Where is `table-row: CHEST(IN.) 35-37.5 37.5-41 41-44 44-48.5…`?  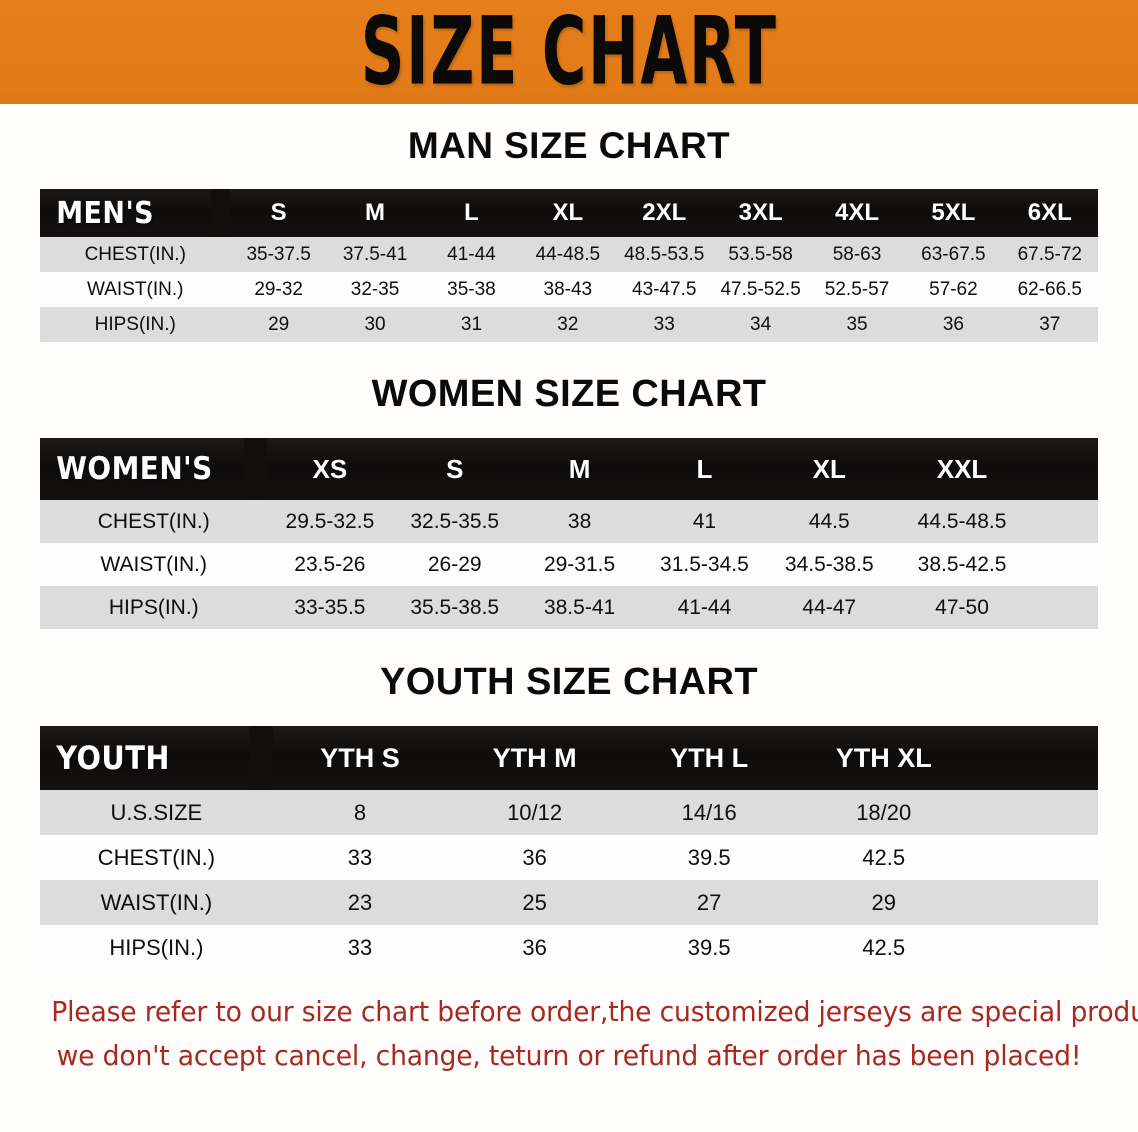
table-row: CHEST(IN.) 35-37.5 37.5-41 41-44 44-48.5… is located at coordinates (569, 254).